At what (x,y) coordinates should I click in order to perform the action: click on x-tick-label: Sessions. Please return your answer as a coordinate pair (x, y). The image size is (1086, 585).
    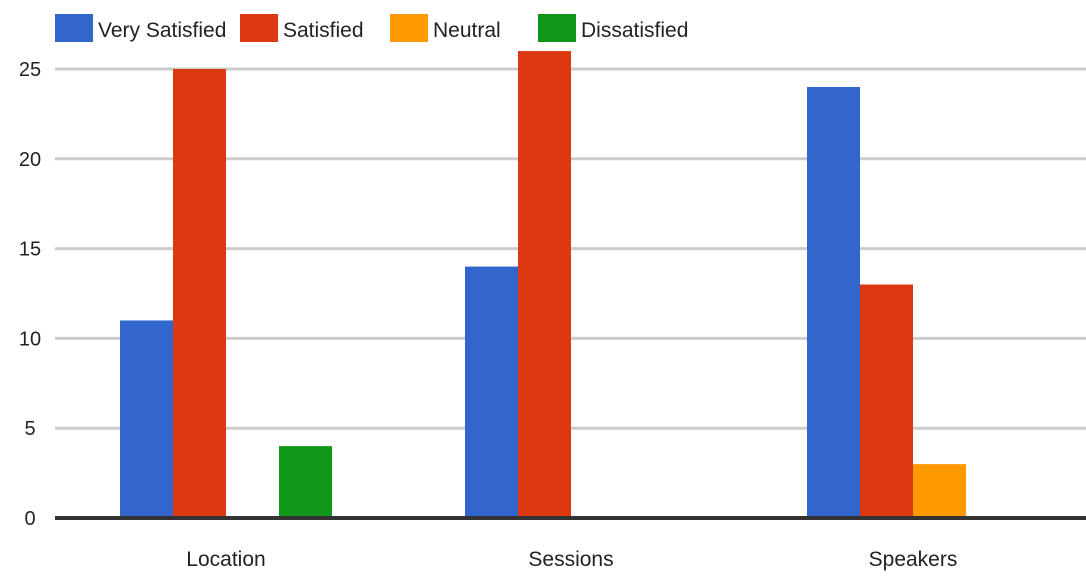
    Looking at the image, I should click on (570, 559).